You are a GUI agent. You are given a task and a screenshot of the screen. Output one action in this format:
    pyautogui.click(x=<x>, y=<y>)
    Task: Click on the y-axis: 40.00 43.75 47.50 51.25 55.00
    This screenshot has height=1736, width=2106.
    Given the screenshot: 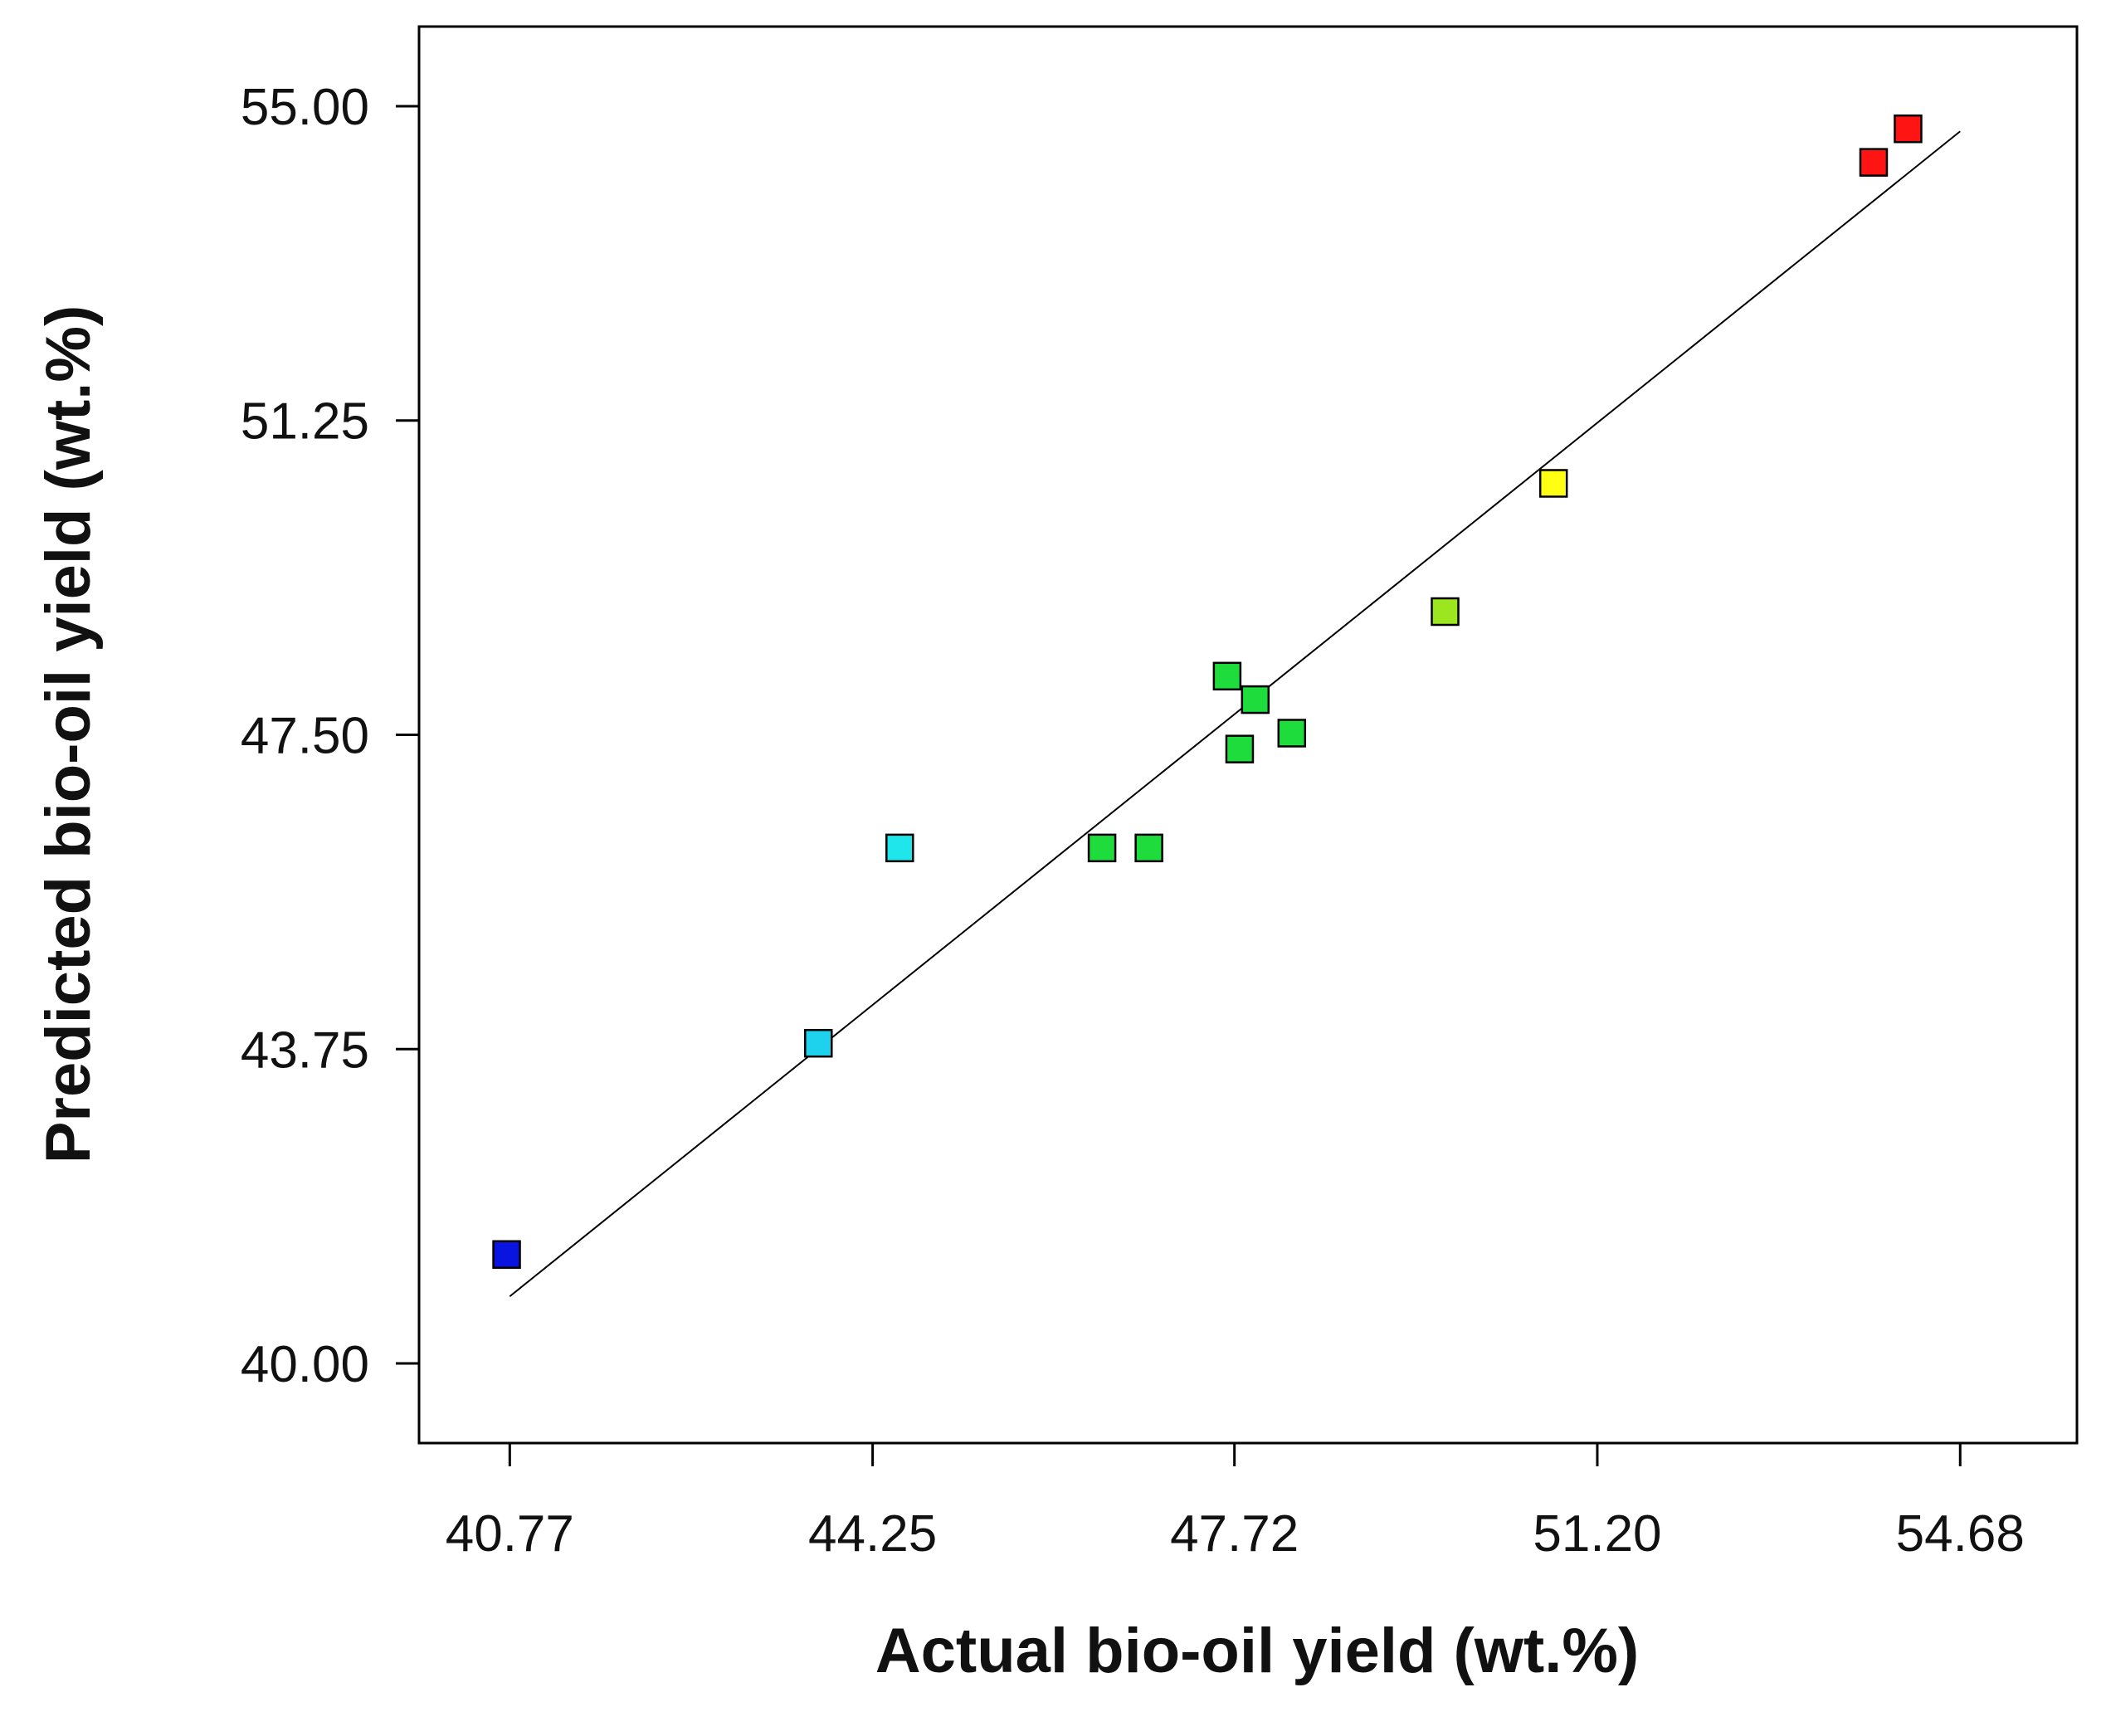 What is the action you would take?
    pyautogui.click(x=330, y=736)
    